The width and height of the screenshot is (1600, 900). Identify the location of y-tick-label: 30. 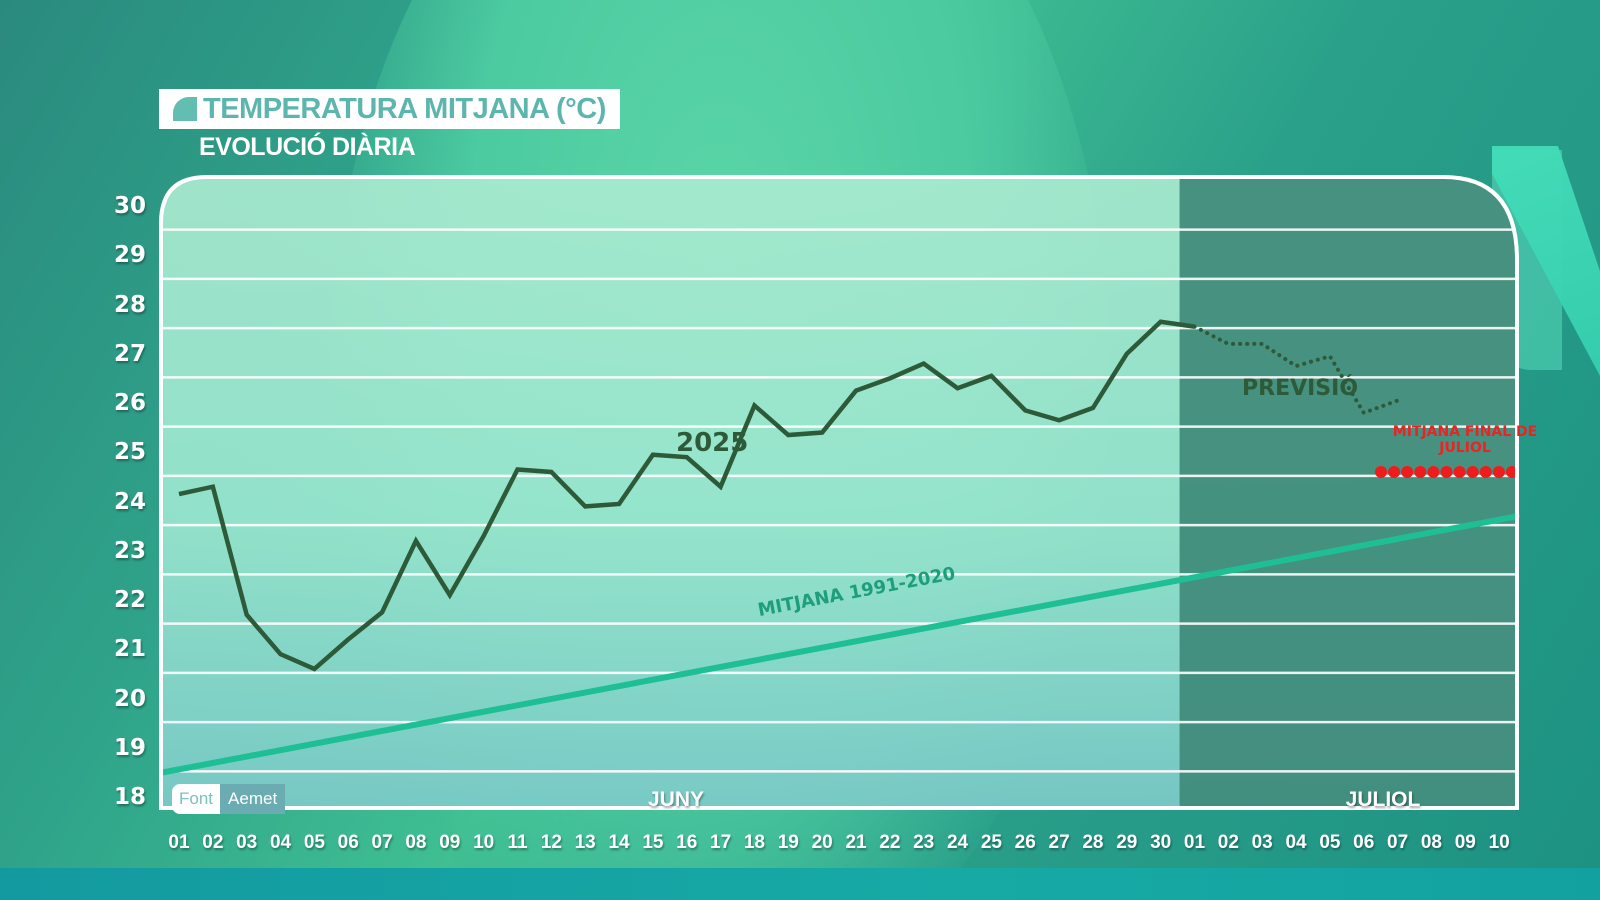
(129, 206).